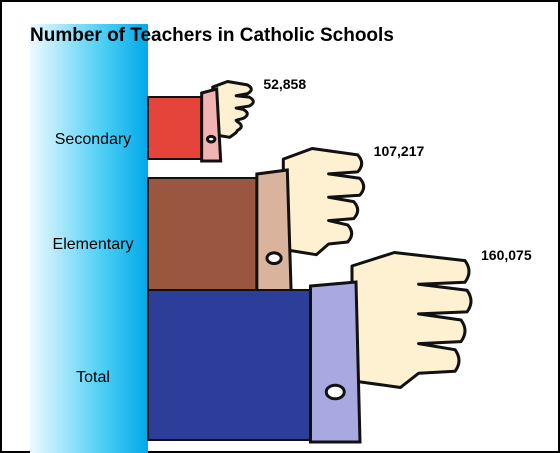  Describe the element at coordinates (93, 244) in the screenshot. I see `category-label: Elementary` at that location.